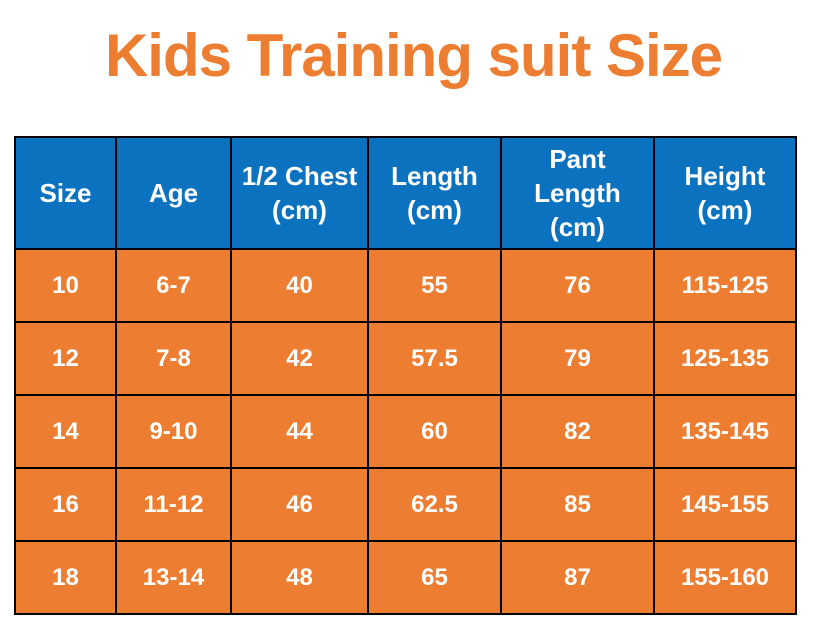 This screenshot has height=627, width=827. What do you see at coordinates (725, 431) in the screenshot?
I see `table-cell: 135-145` at bounding box center [725, 431].